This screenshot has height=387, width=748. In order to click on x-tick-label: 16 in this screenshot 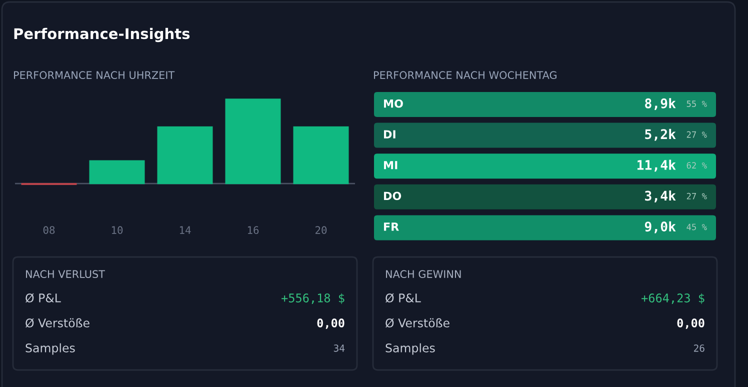, I will do `click(253, 230)`.